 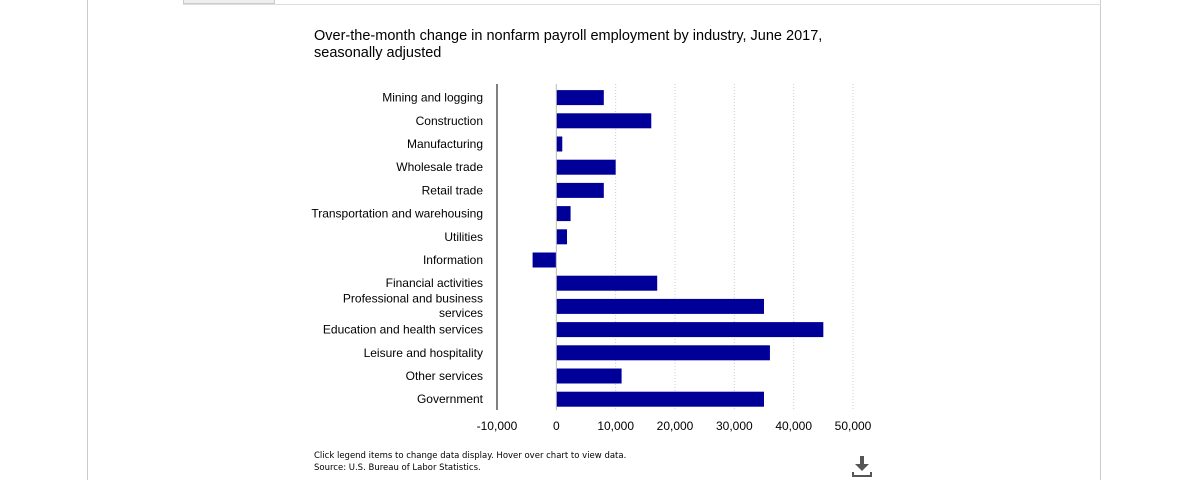 I want to click on category-label: Other services, so click(x=444, y=376).